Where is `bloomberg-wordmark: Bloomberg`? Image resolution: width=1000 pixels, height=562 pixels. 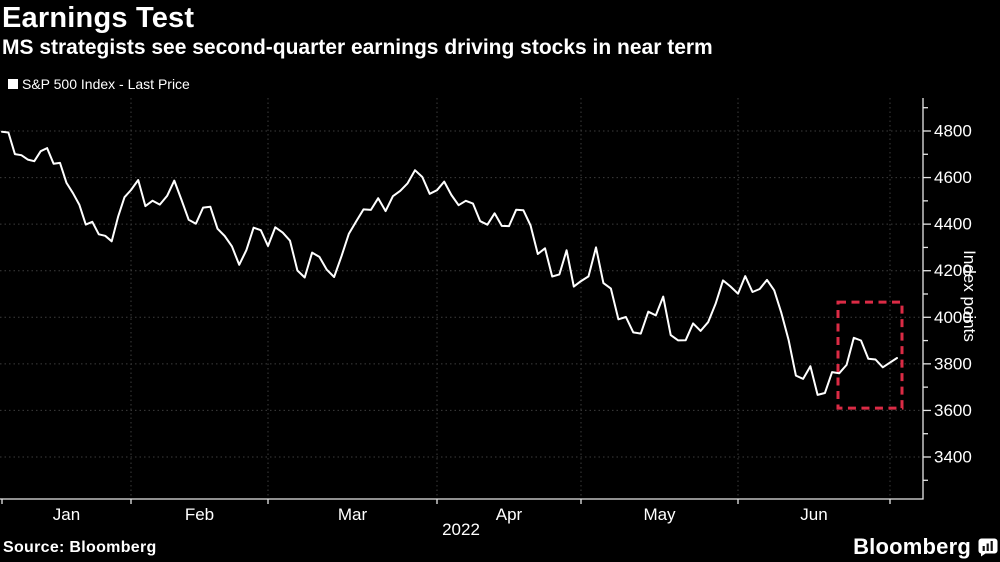
bloomberg-wordmark: Bloomberg is located at coordinates (912, 546).